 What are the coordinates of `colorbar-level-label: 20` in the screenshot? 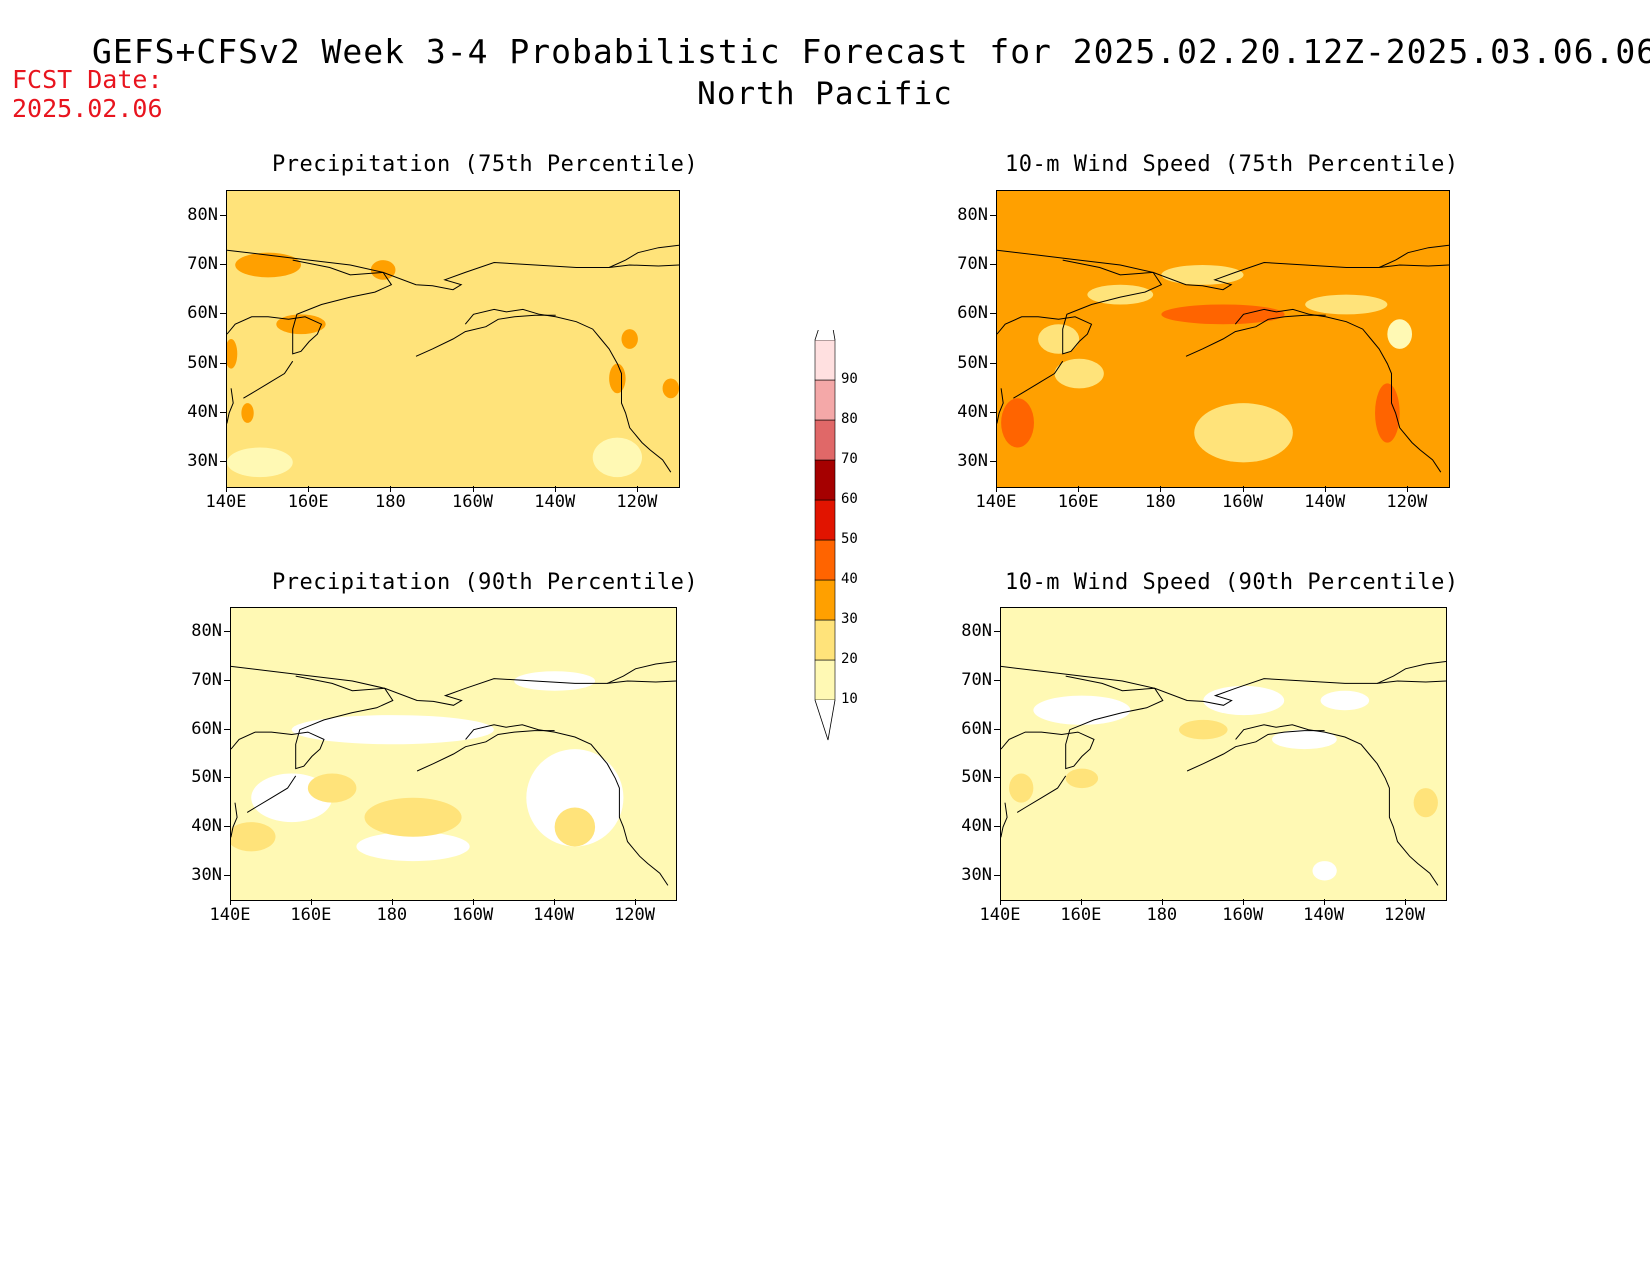 It's located at (849, 659).